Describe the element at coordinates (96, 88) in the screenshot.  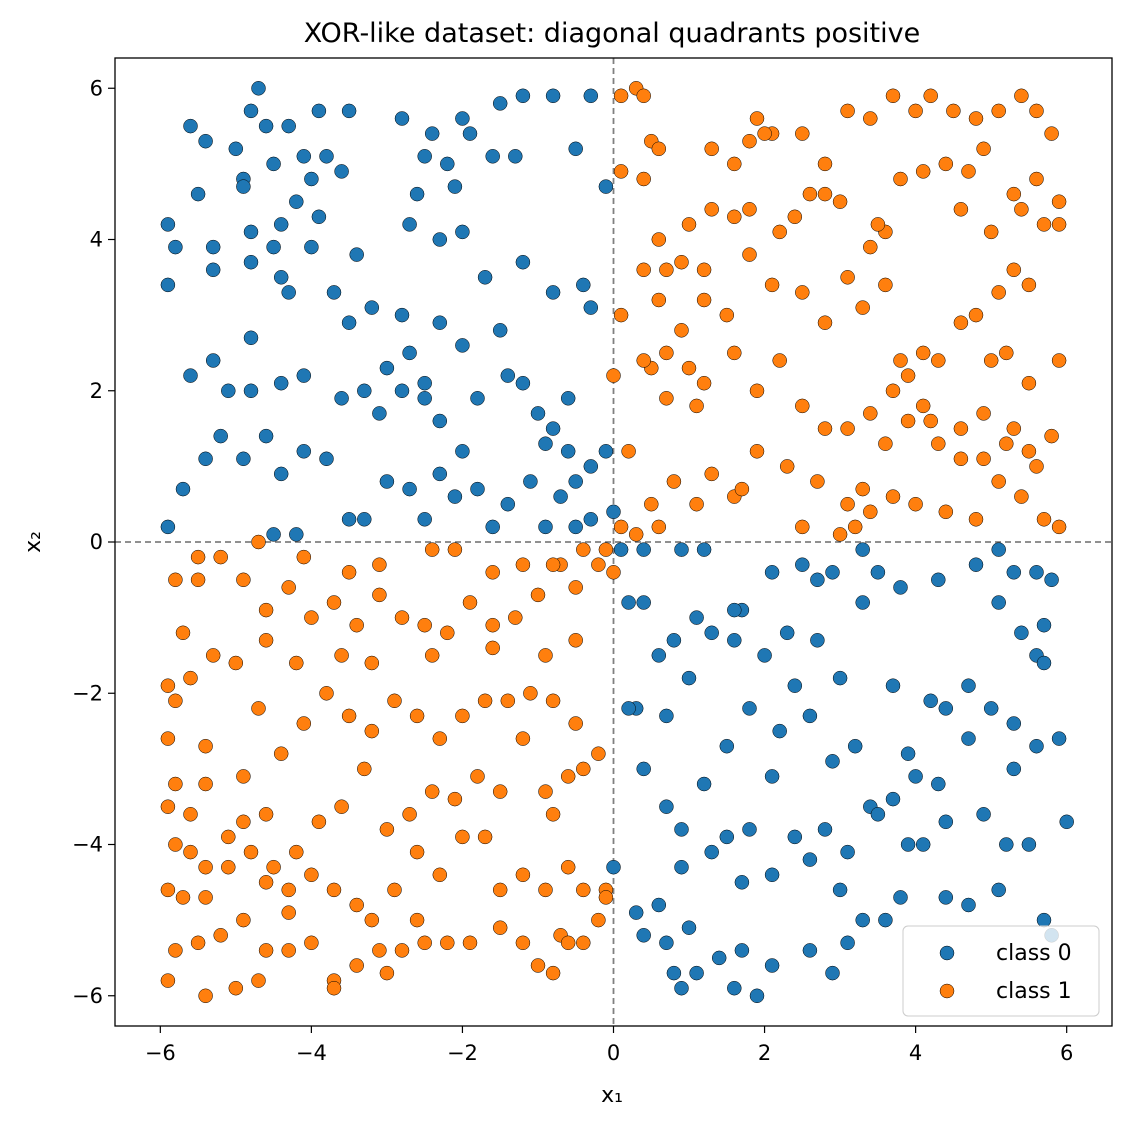
I see `y-tick-label: 6` at that location.